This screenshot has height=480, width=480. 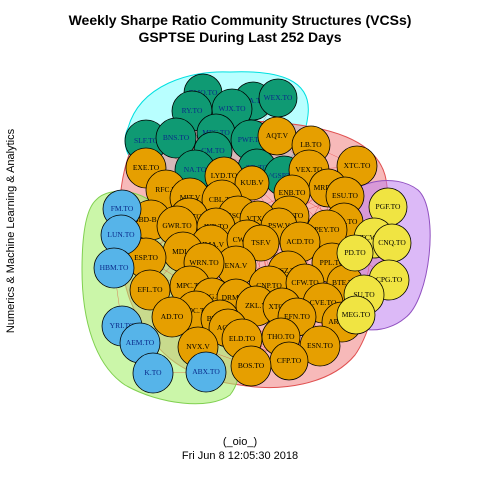 What do you see at coordinates (150, 289) in the screenshot?
I see `node-label: EFL.TO` at bounding box center [150, 289].